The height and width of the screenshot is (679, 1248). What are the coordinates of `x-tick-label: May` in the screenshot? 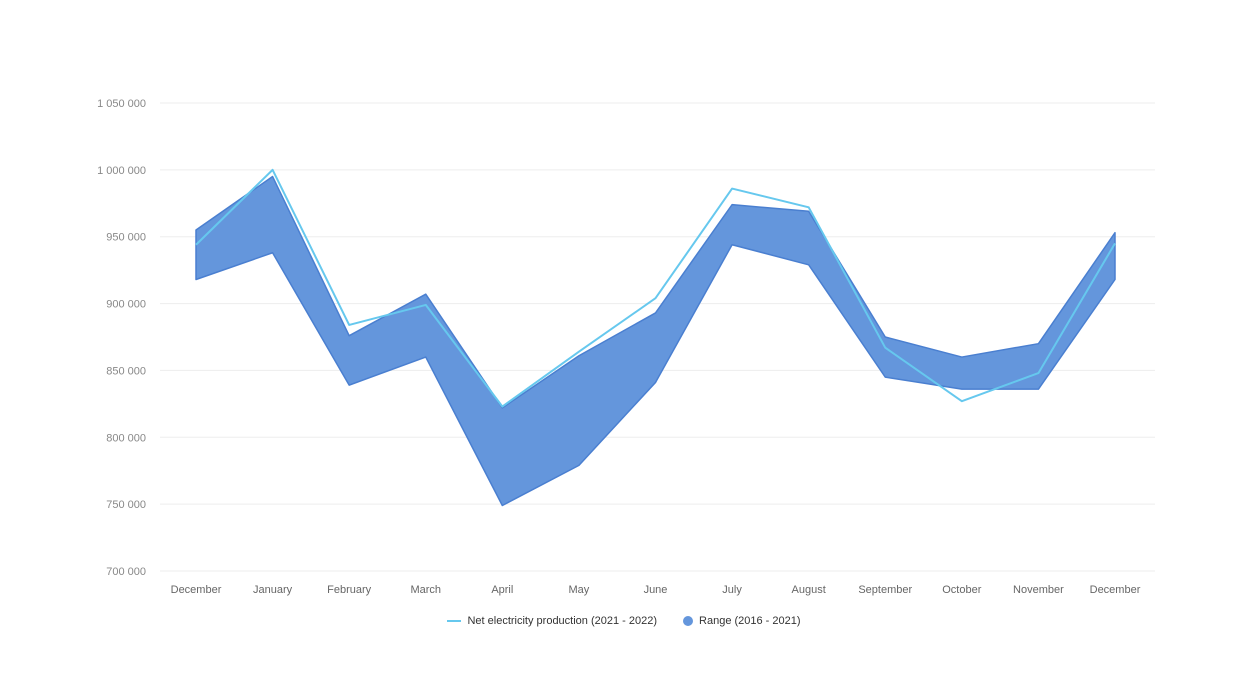 It's located at (579, 590).